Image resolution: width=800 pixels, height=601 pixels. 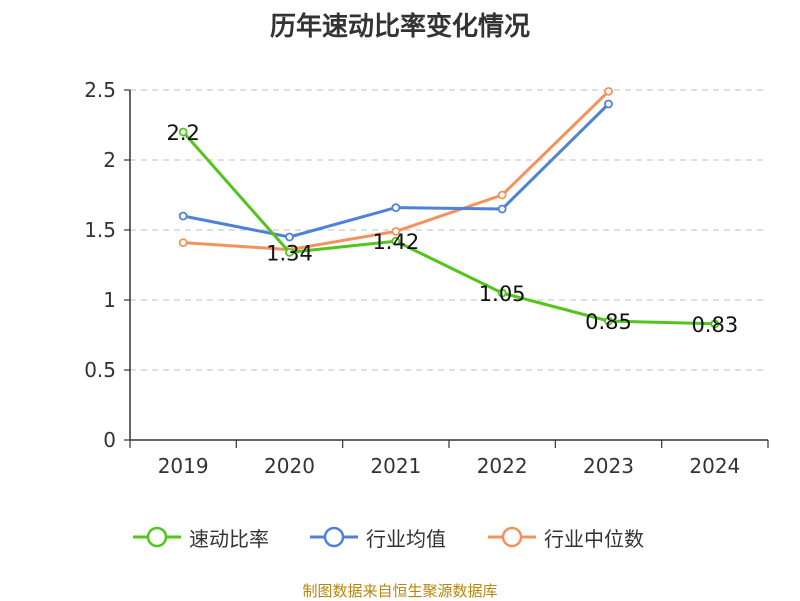 I want to click on legend-item: 行业均值, so click(x=378, y=537).